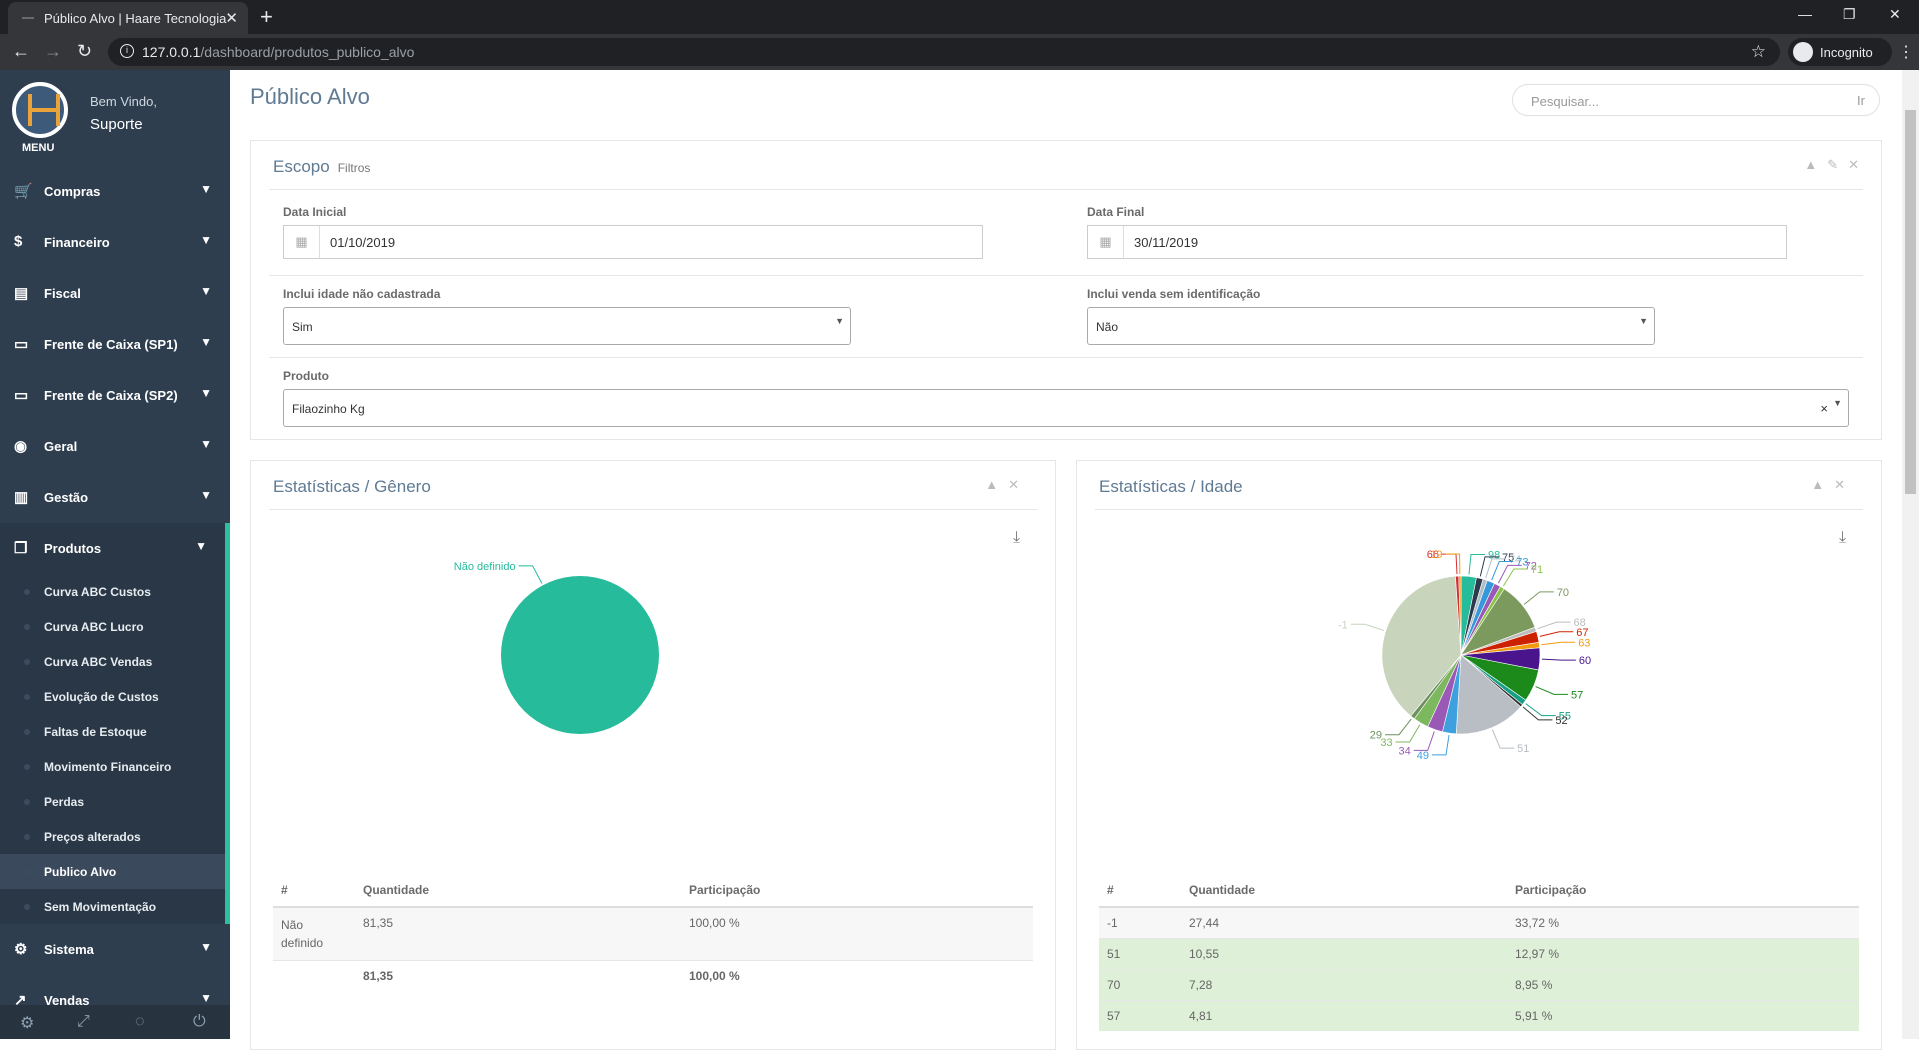 The image size is (1919, 1050). What do you see at coordinates (53, 51) in the screenshot?
I see `forward-icon: →` at bounding box center [53, 51].